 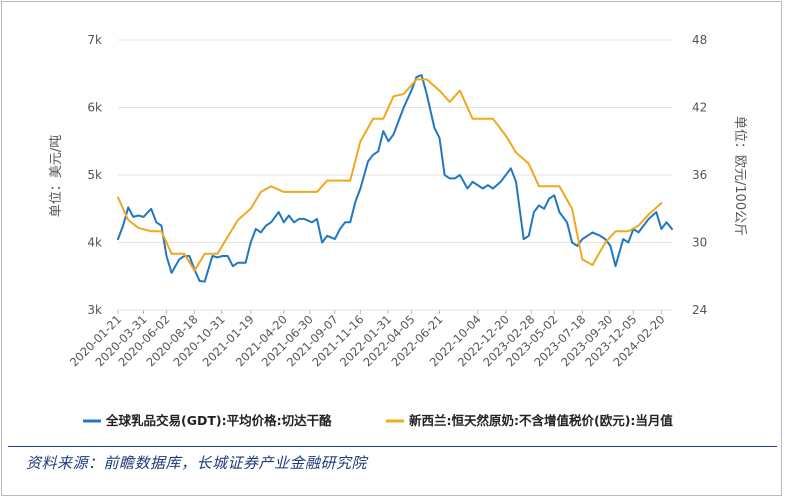 I want to click on source-divider, so click(x=392, y=446).